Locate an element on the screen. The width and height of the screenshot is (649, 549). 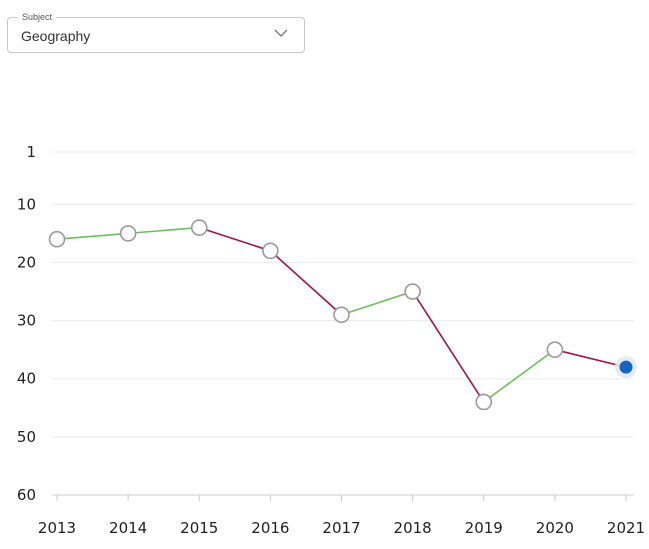
subject-select-legend: Subject is located at coordinates (37, 17).